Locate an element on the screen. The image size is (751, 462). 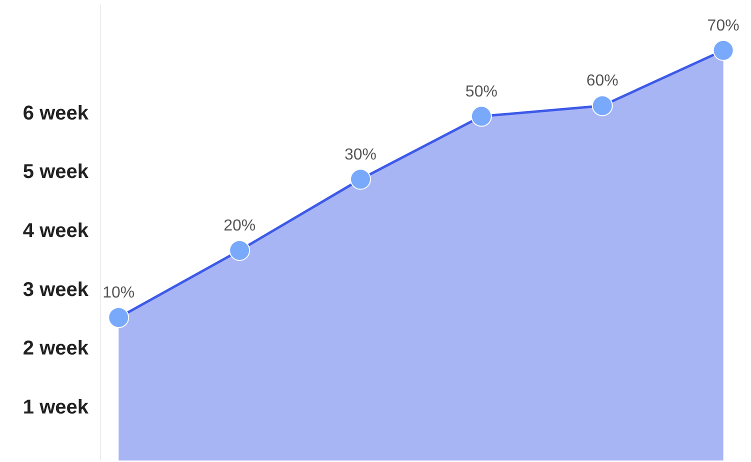
y-tick-label: 5 week is located at coordinates (56, 172).